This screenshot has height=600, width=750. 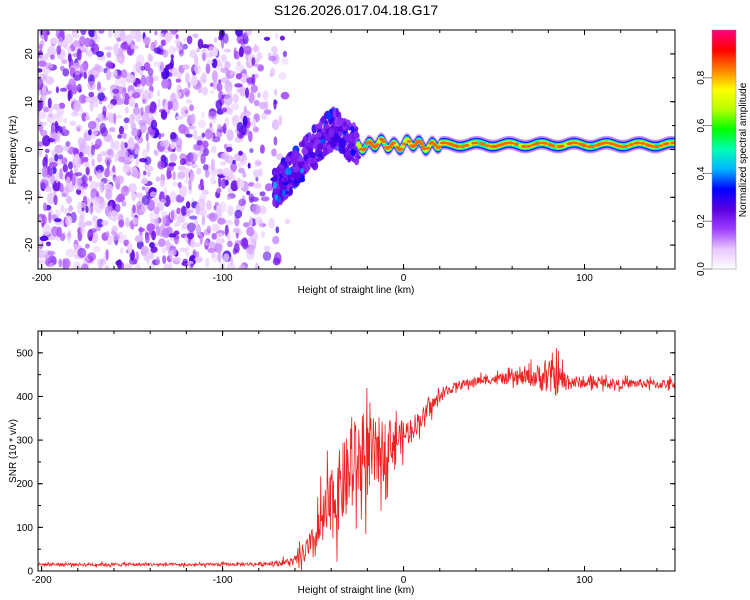 What do you see at coordinates (584, 580) in the screenshot?
I see `snr-xtick-label: 100` at bounding box center [584, 580].